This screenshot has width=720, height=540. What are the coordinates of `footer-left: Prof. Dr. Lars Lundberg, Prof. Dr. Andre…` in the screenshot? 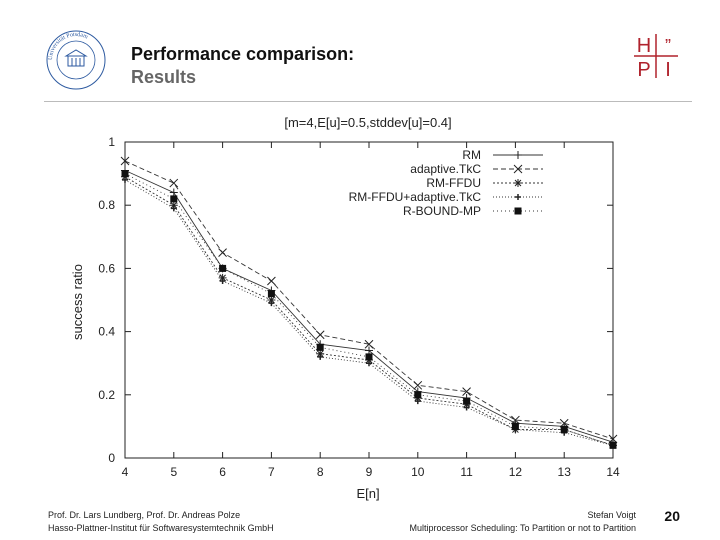 It's located at (161, 522).